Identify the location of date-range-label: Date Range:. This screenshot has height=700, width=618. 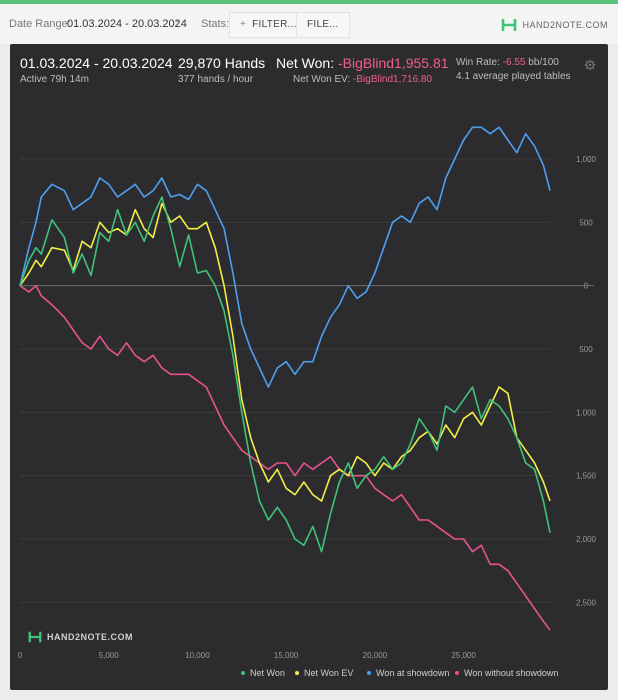
(40, 24).